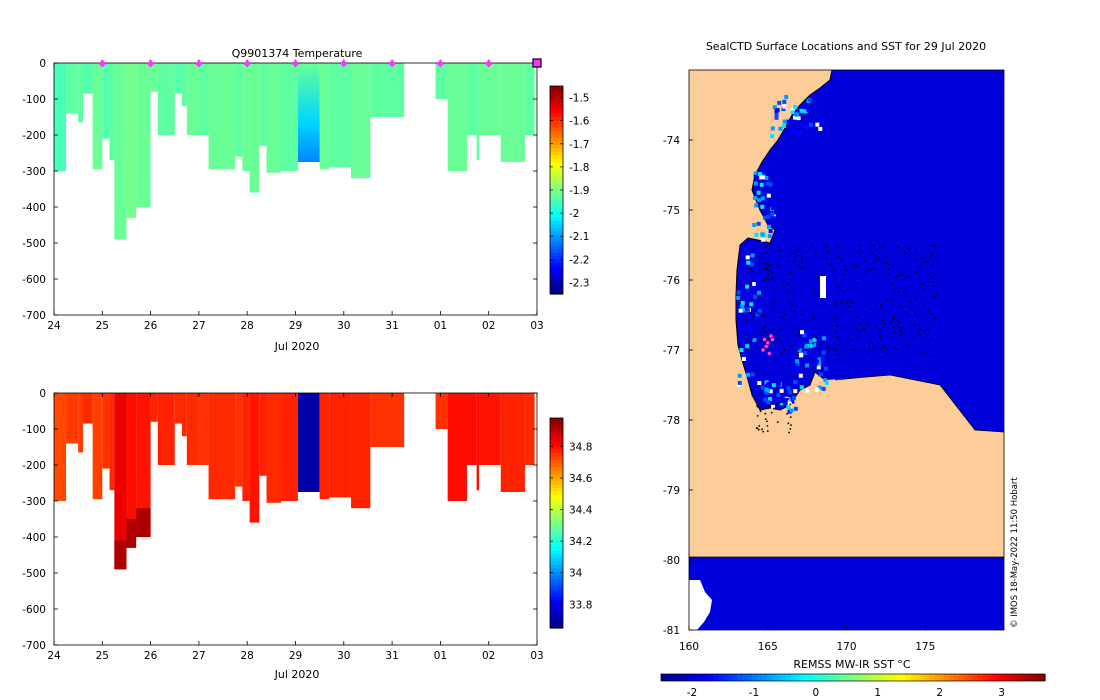  What do you see at coordinates (852, 664) in the screenshot?
I see `sst-colorbar-label: REMSS MW-IR SST °C` at bounding box center [852, 664].